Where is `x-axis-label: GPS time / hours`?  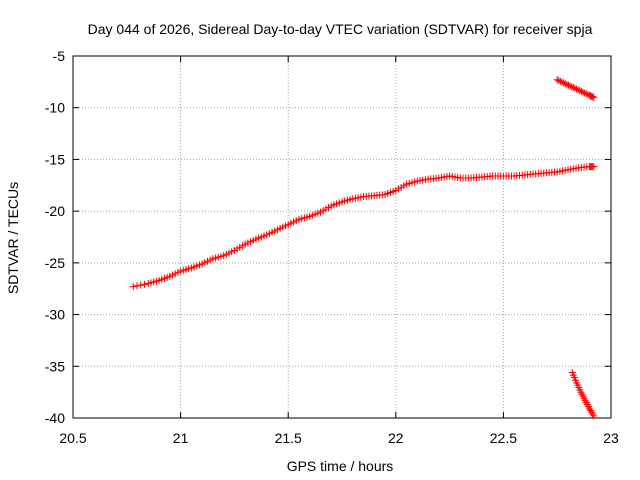
x-axis-label: GPS time / hours is located at coordinates (340, 466).